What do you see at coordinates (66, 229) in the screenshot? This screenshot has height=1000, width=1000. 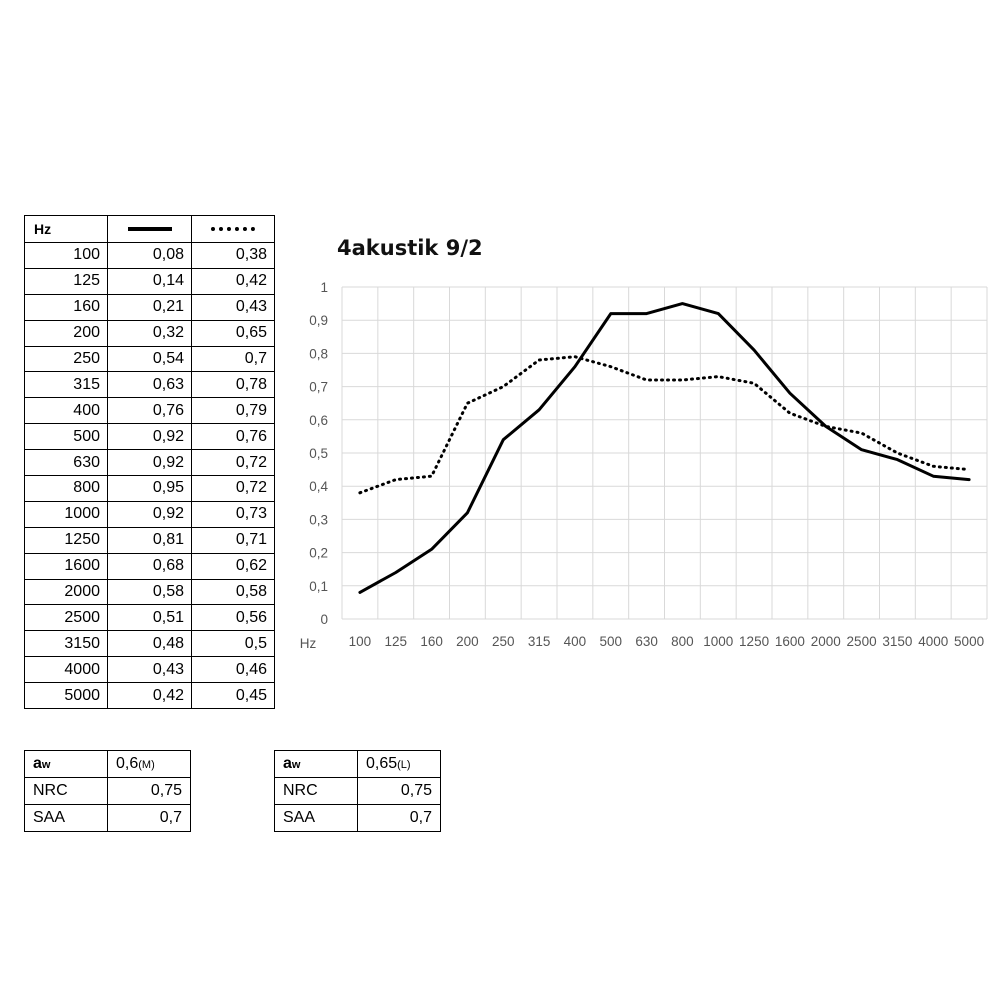 I see `hz-header: Hz` at bounding box center [66, 229].